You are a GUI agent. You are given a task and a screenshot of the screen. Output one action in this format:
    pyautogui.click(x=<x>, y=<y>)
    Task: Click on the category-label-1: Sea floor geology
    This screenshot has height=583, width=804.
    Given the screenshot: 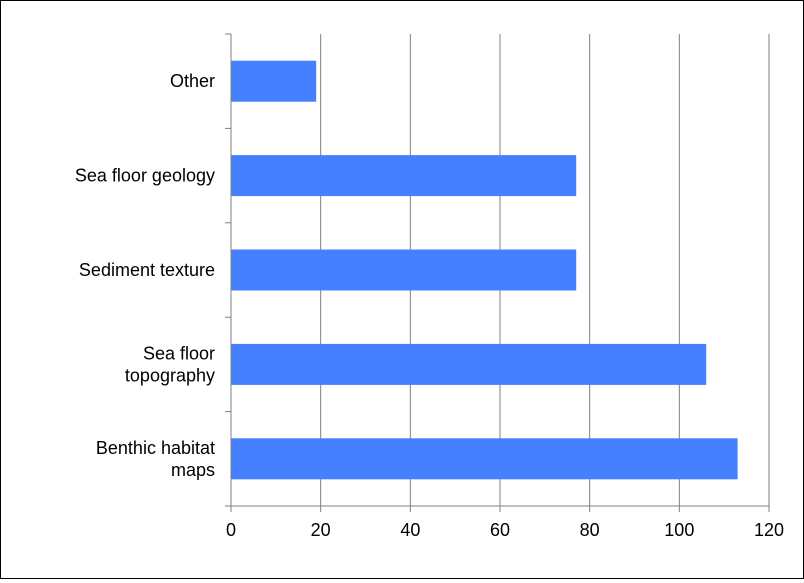 What is the action you would take?
    pyautogui.click(x=145, y=176)
    